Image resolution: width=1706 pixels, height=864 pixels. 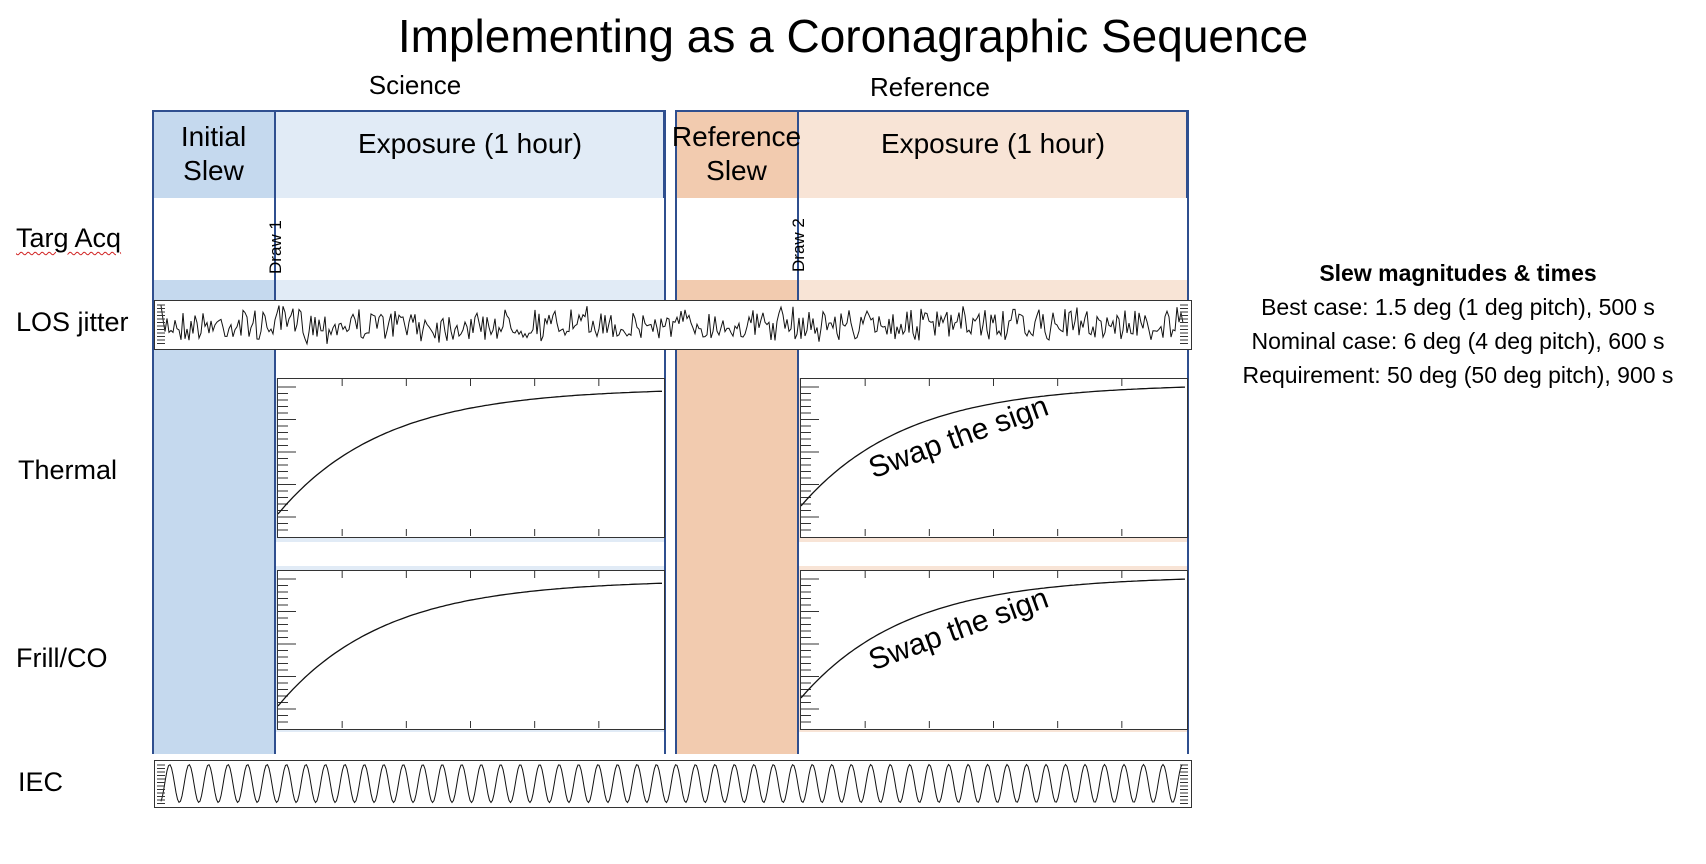 I want to click on science-exposure-label: Exposure (1 hour), so click(x=470, y=143).